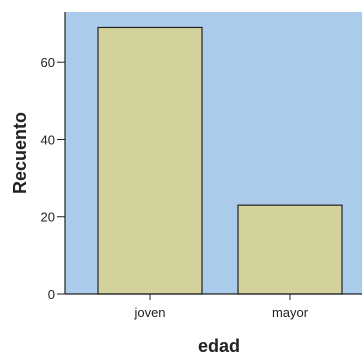  What do you see at coordinates (290, 312) in the screenshot?
I see `x-tick-label: mayor` at bounding box center [290, 312].